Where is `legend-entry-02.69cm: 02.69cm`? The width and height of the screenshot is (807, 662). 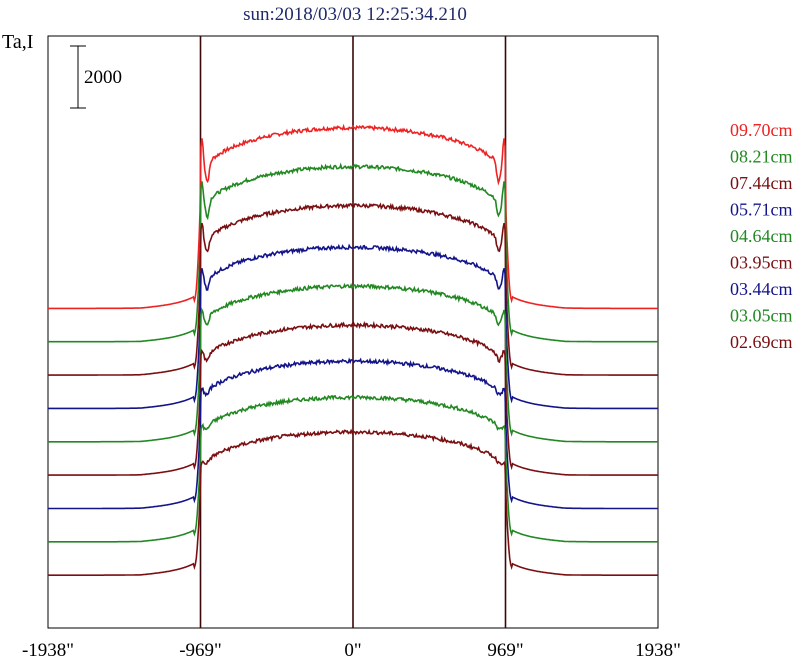
legend-entry-02.69cm: 02.69cm is located at coordinates (761, 342).